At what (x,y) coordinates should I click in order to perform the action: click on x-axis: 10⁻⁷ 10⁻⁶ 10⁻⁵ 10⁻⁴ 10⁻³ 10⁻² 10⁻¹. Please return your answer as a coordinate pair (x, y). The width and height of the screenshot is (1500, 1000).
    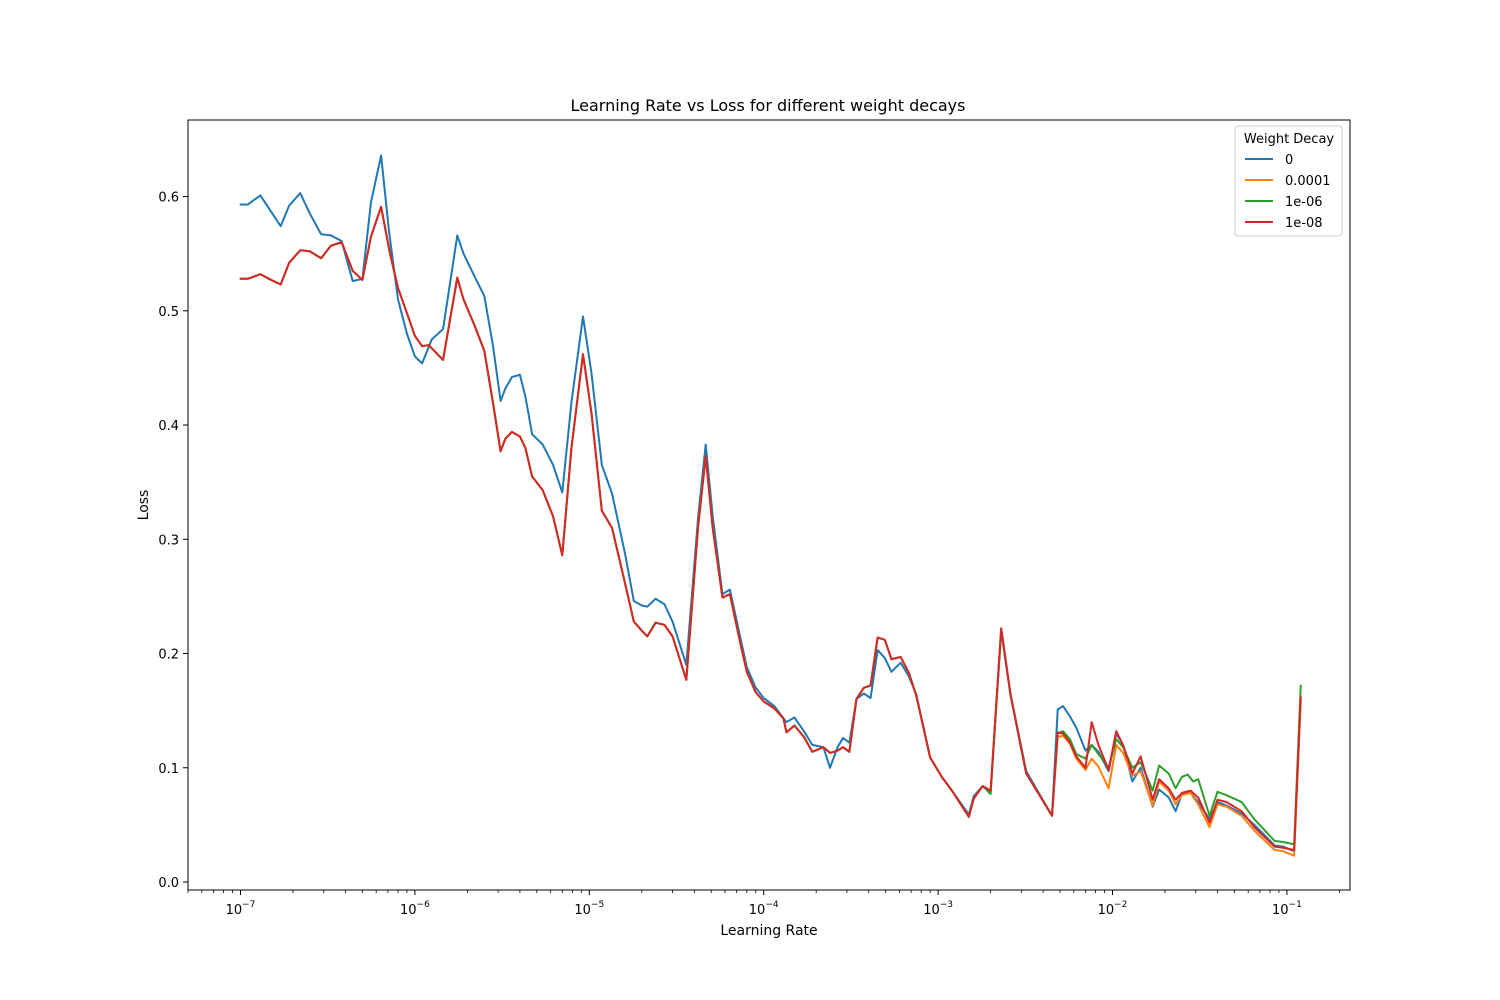
    Looking at the image, I should click on (763, 904).